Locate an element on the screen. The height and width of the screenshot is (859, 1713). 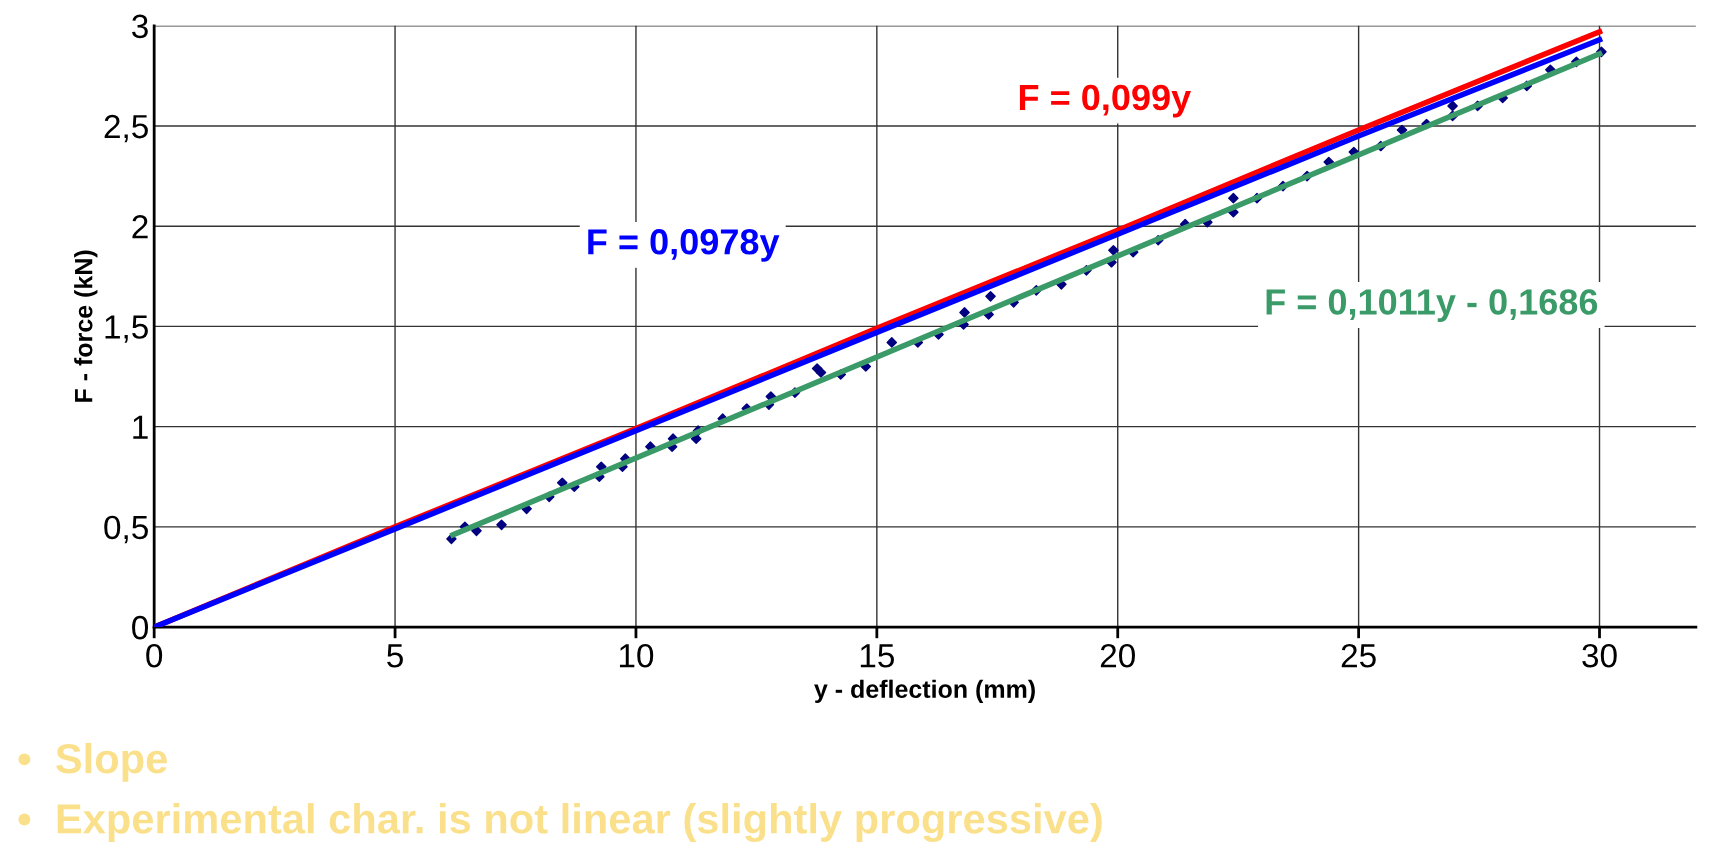
y-tick-label: 2 is located at coordinates (140, 227).